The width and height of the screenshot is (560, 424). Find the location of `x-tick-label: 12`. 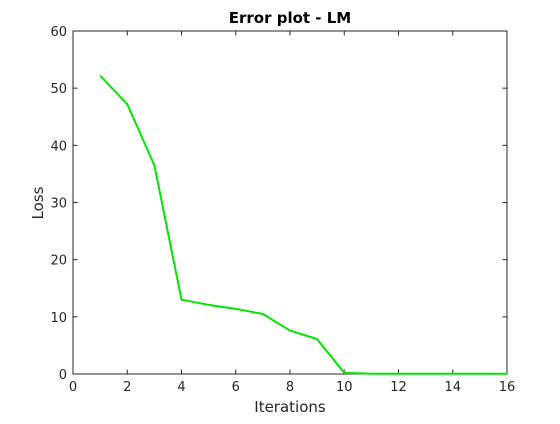

x-tick-label: 12 is located at coordinates (398, 387).